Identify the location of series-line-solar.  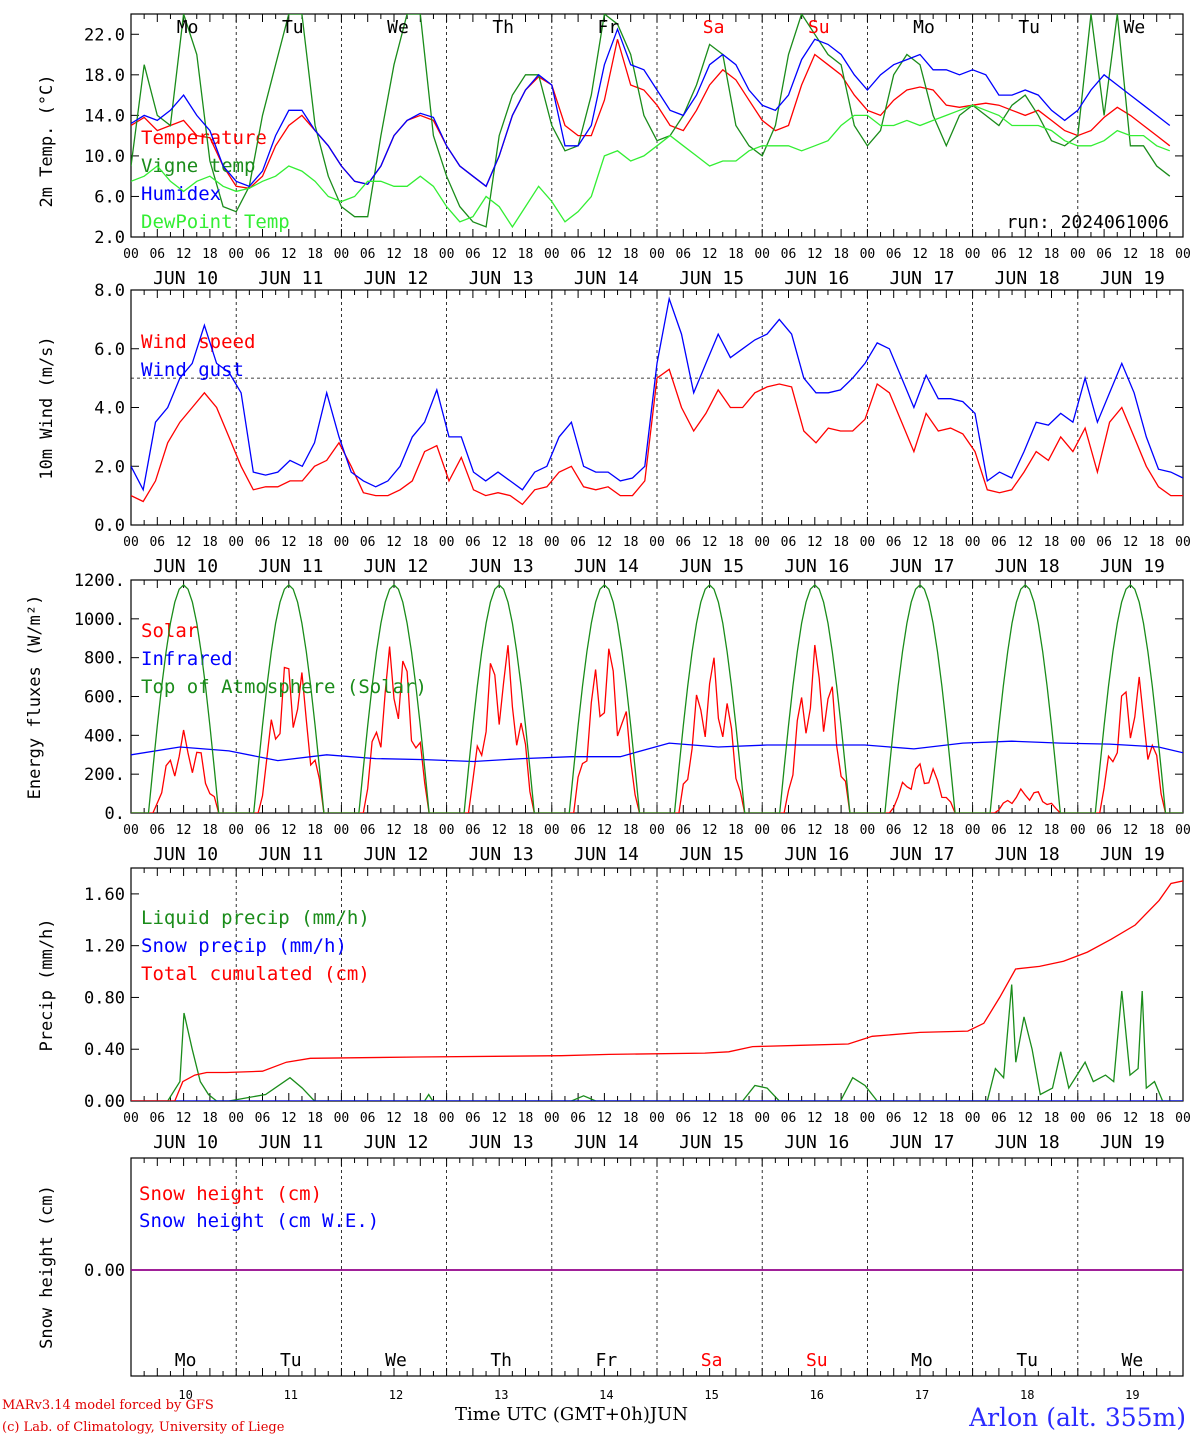
(657, 728).